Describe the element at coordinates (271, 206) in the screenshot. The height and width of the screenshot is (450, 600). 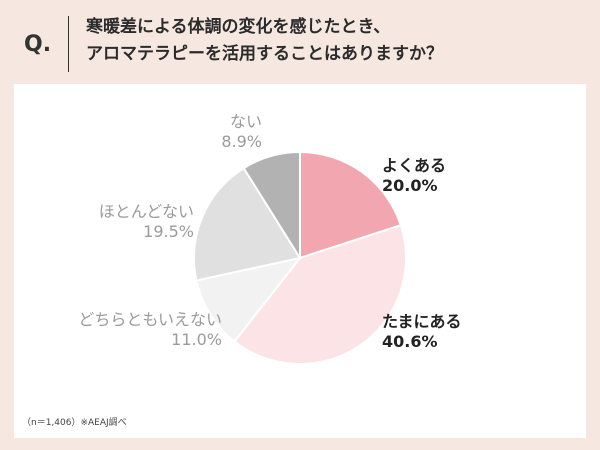
I see `slice-nai` at that location.